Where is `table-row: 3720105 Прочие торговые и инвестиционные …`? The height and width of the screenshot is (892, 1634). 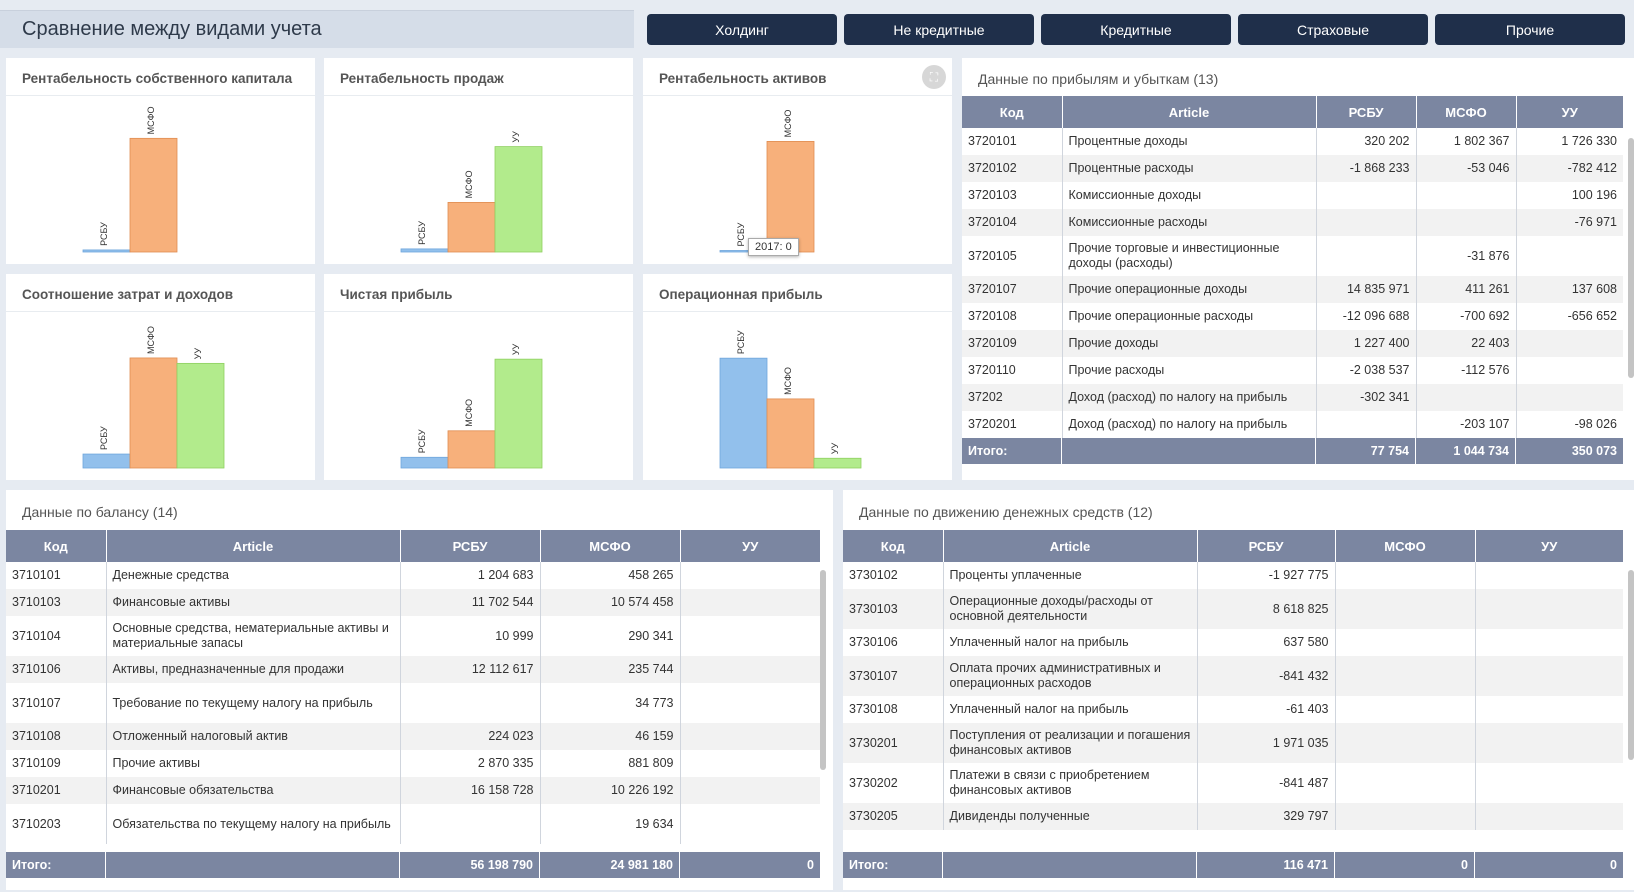
table-row: 3720105 Прочие торговые и инвестиционные … is located at coordinates (1292, 256).